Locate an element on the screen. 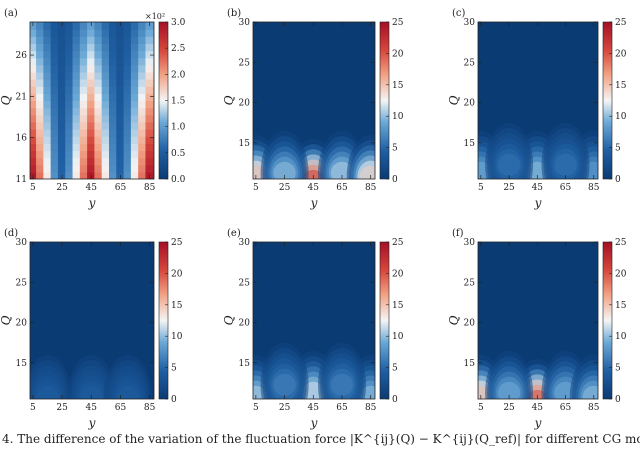 The width and height of the screenshot is (640, 450). panel-f: 5 25 45 65 85 15 20 25 30 y Q (f) 0 5 10 15 20 25 is located at coordinates (537, 329).